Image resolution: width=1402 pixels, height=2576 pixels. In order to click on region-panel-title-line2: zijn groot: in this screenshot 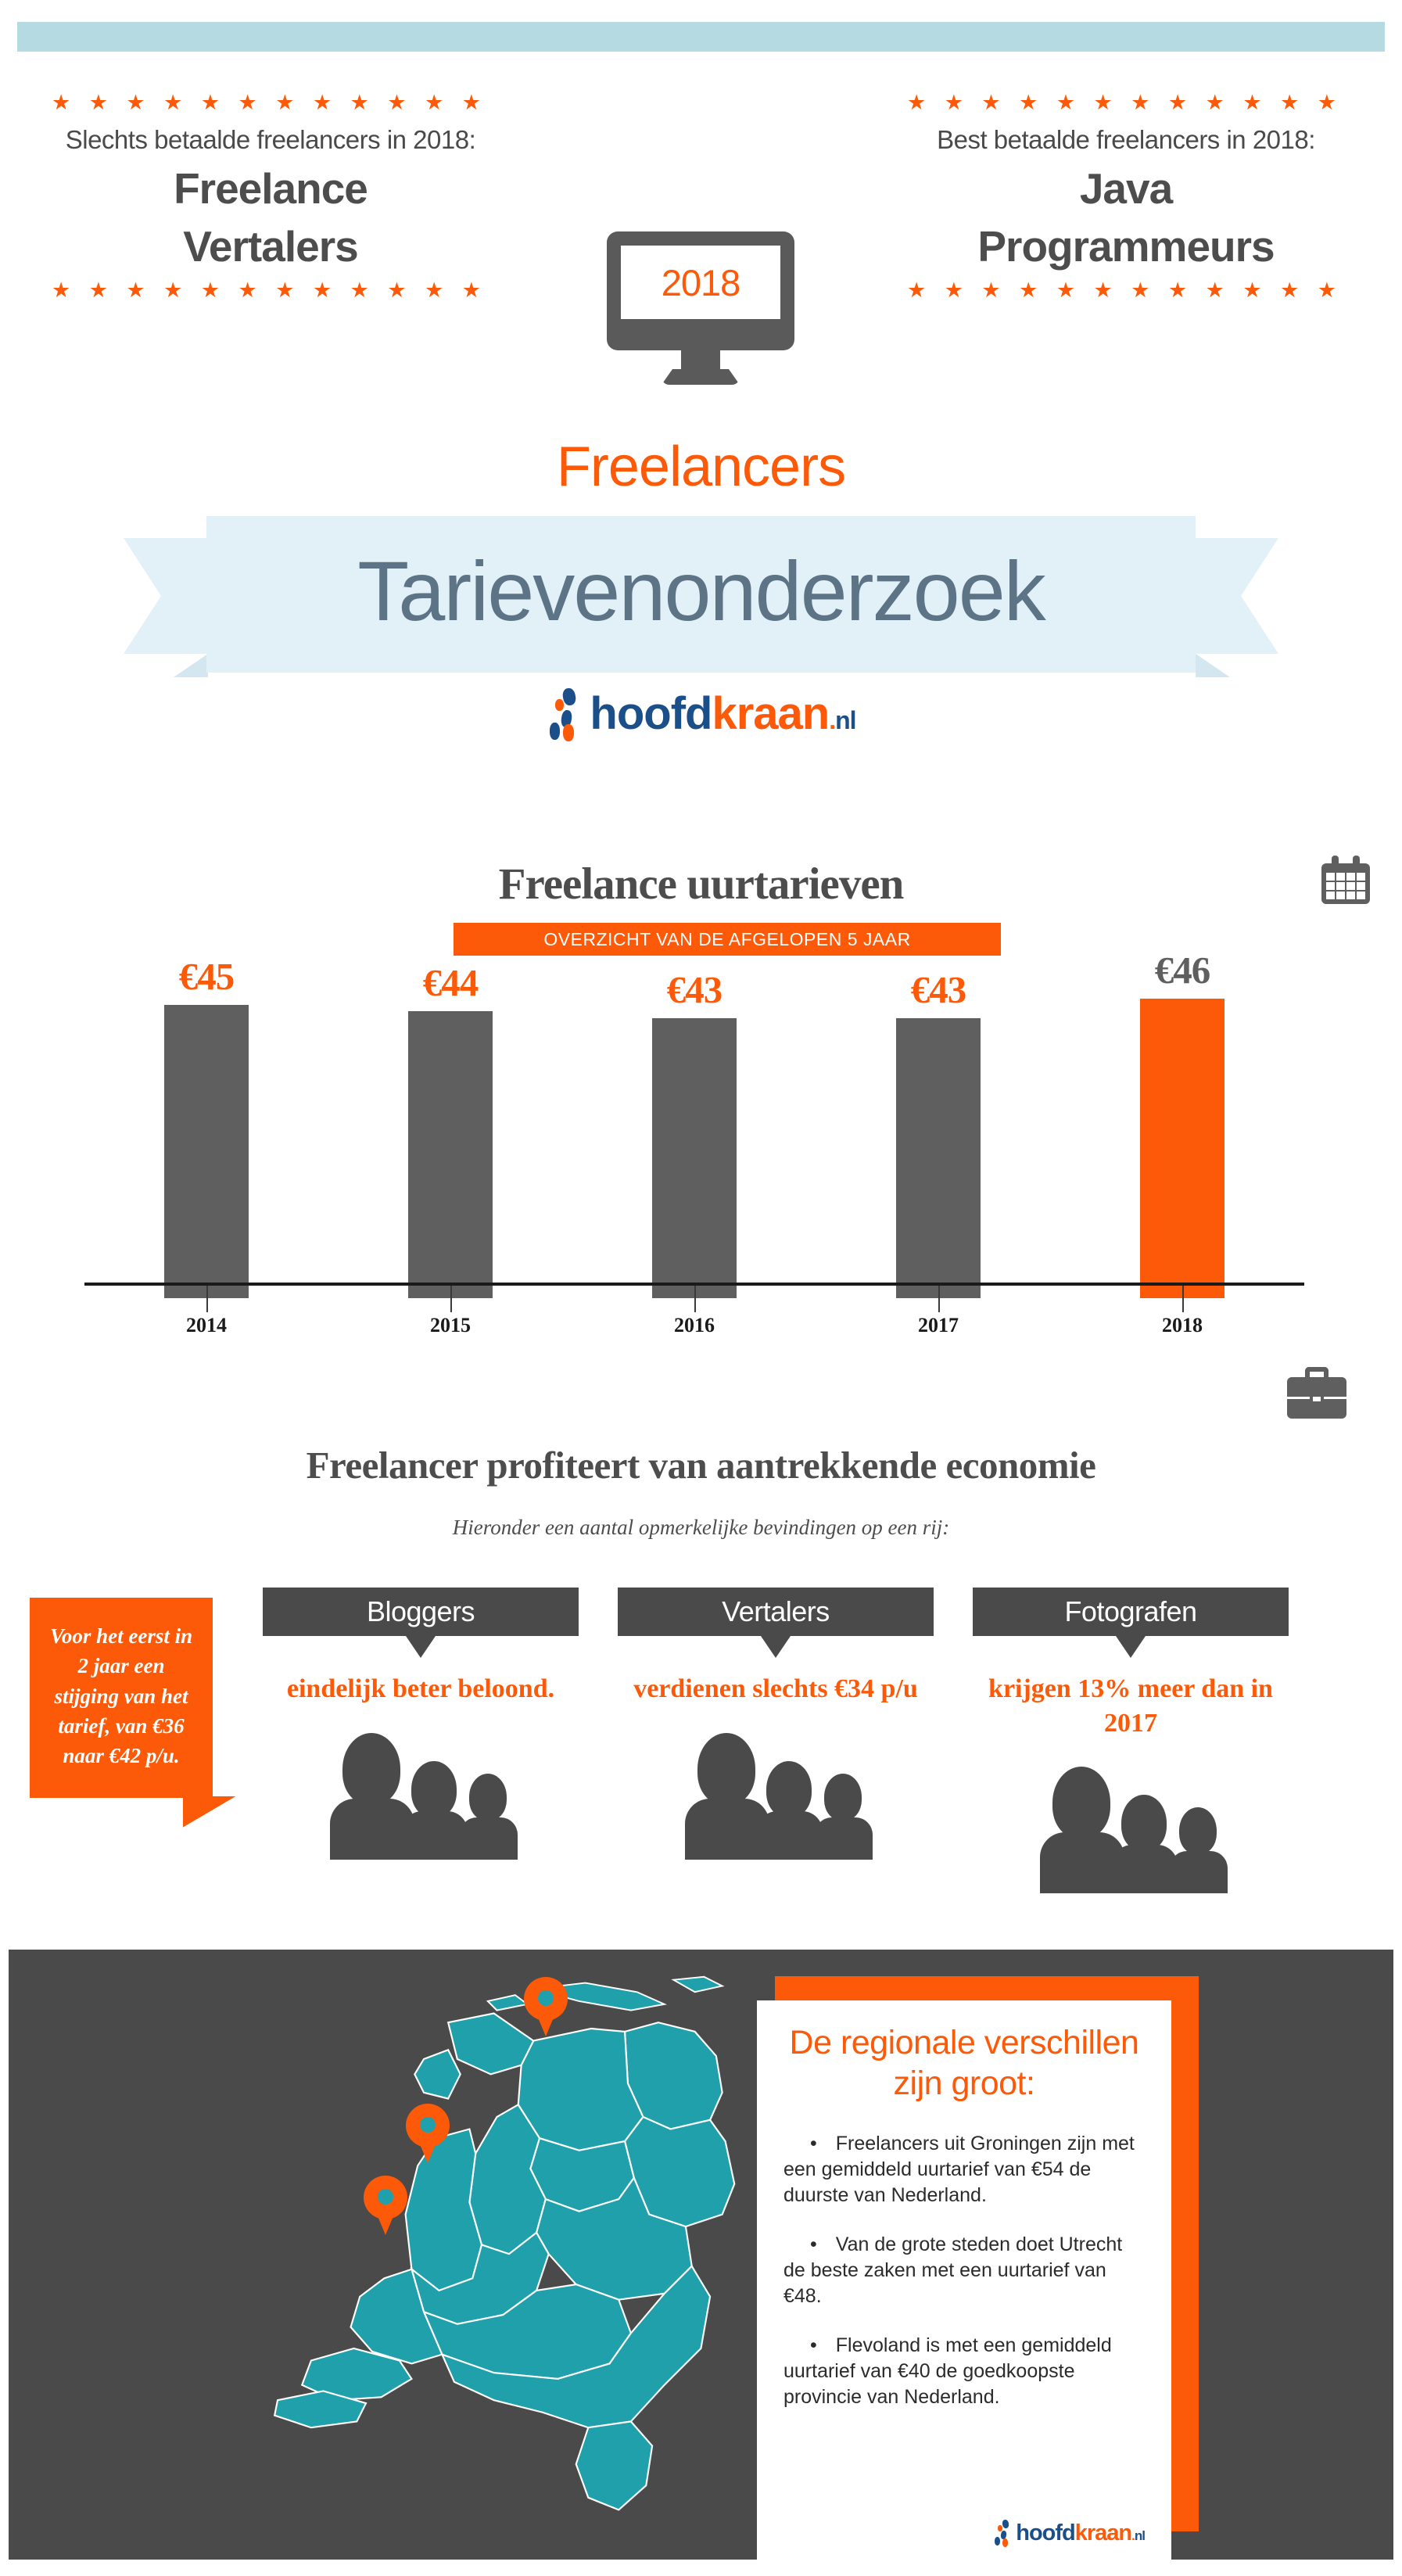, I will do `click(964, 2084)`.